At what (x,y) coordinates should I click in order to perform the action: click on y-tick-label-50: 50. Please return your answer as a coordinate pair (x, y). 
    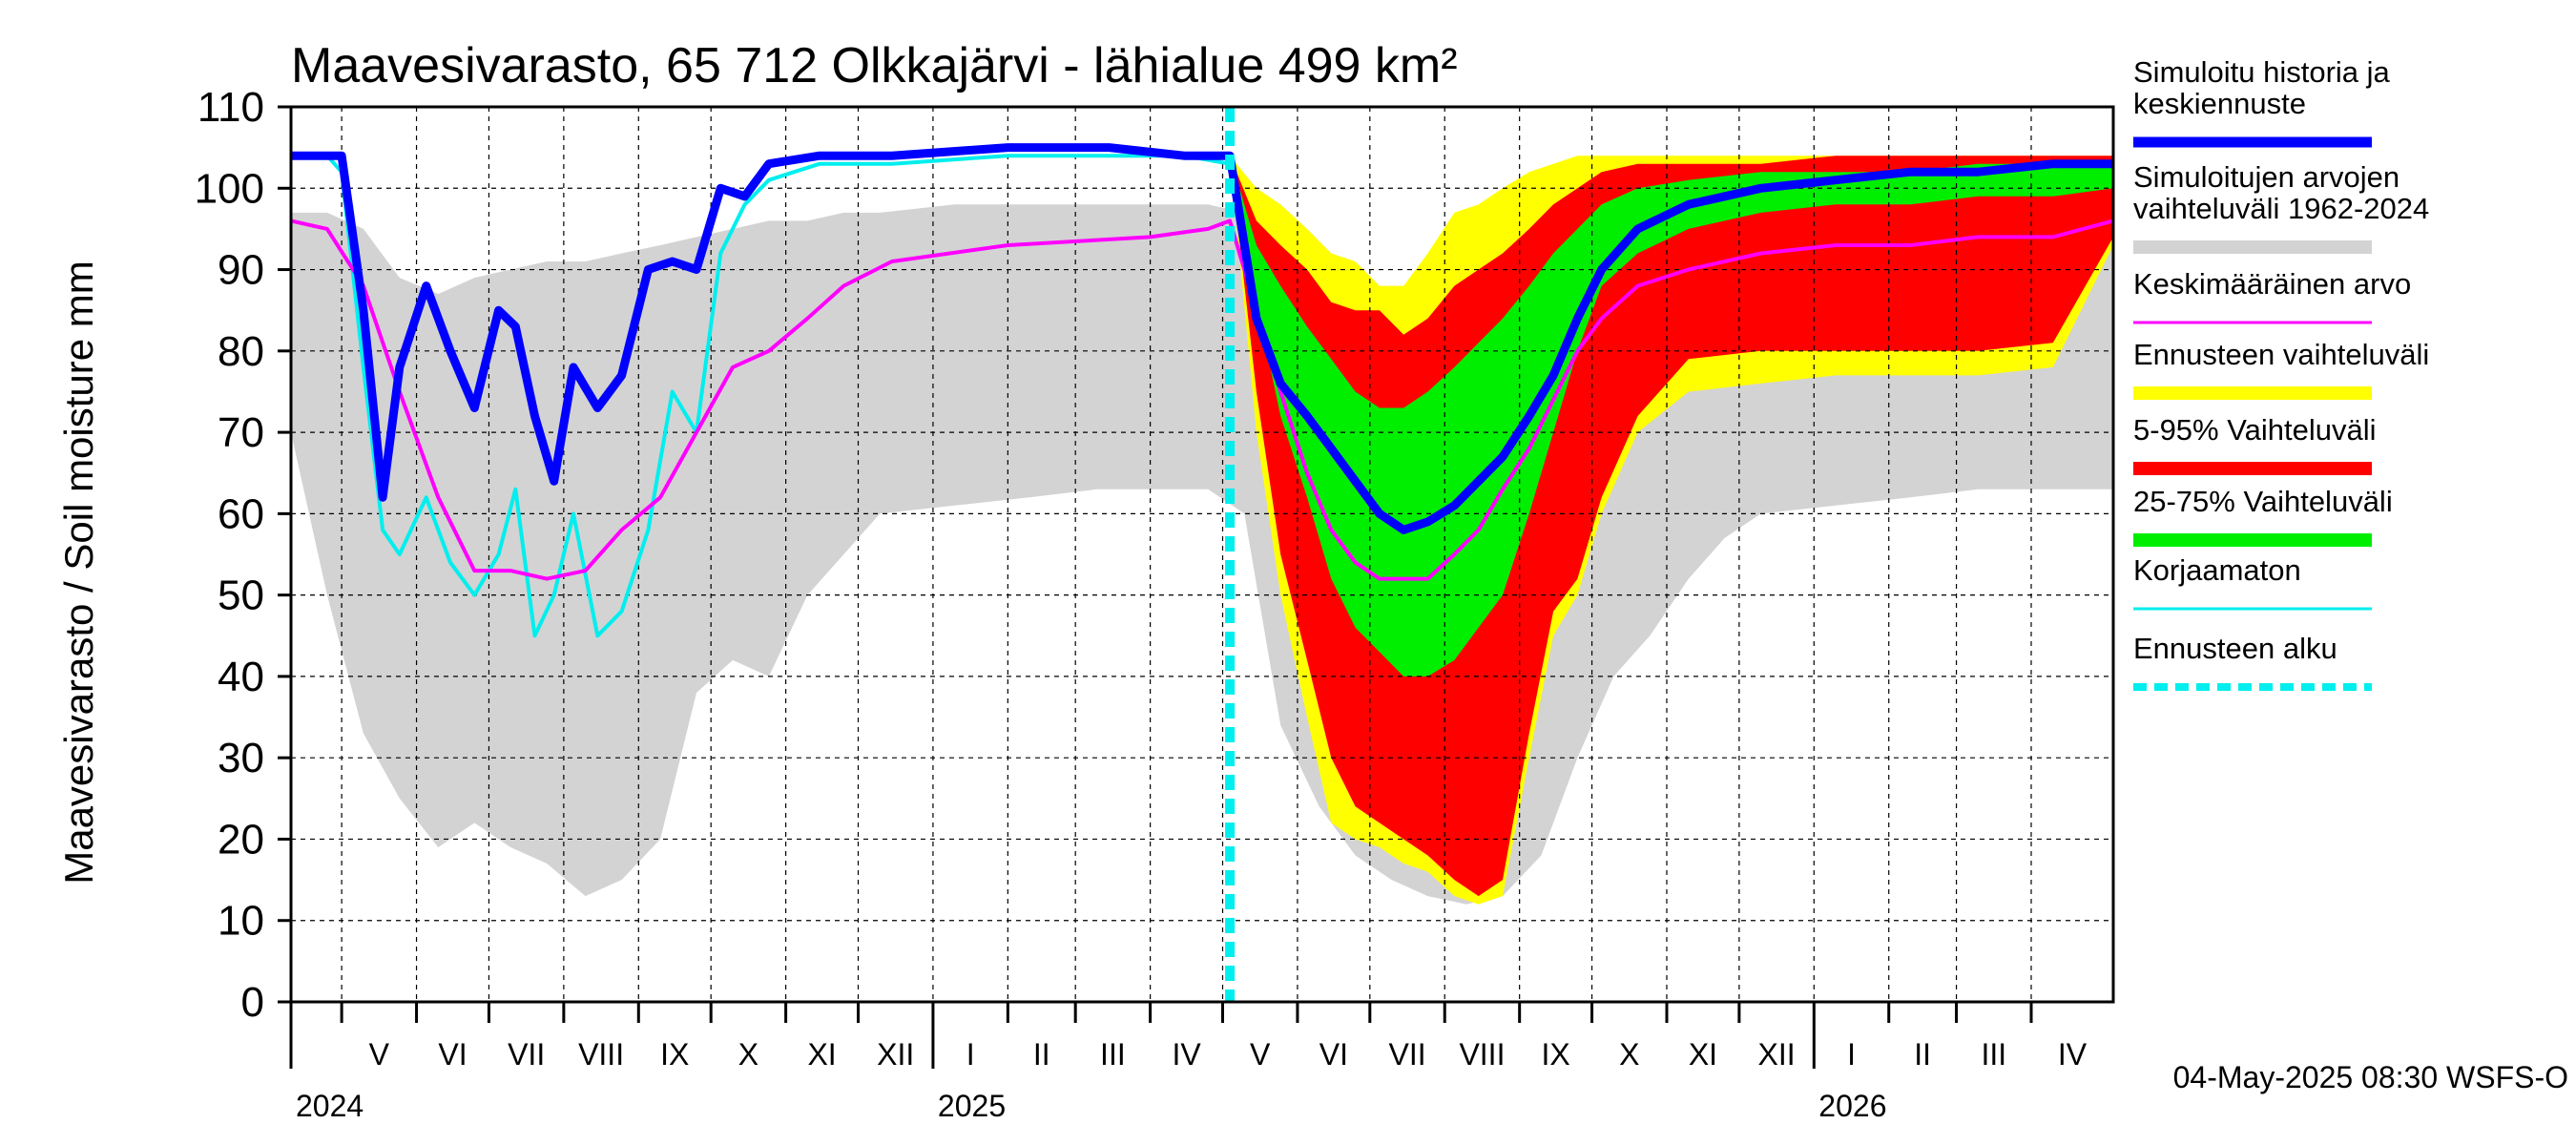
    Looking at the image, I should click on (241, 596).